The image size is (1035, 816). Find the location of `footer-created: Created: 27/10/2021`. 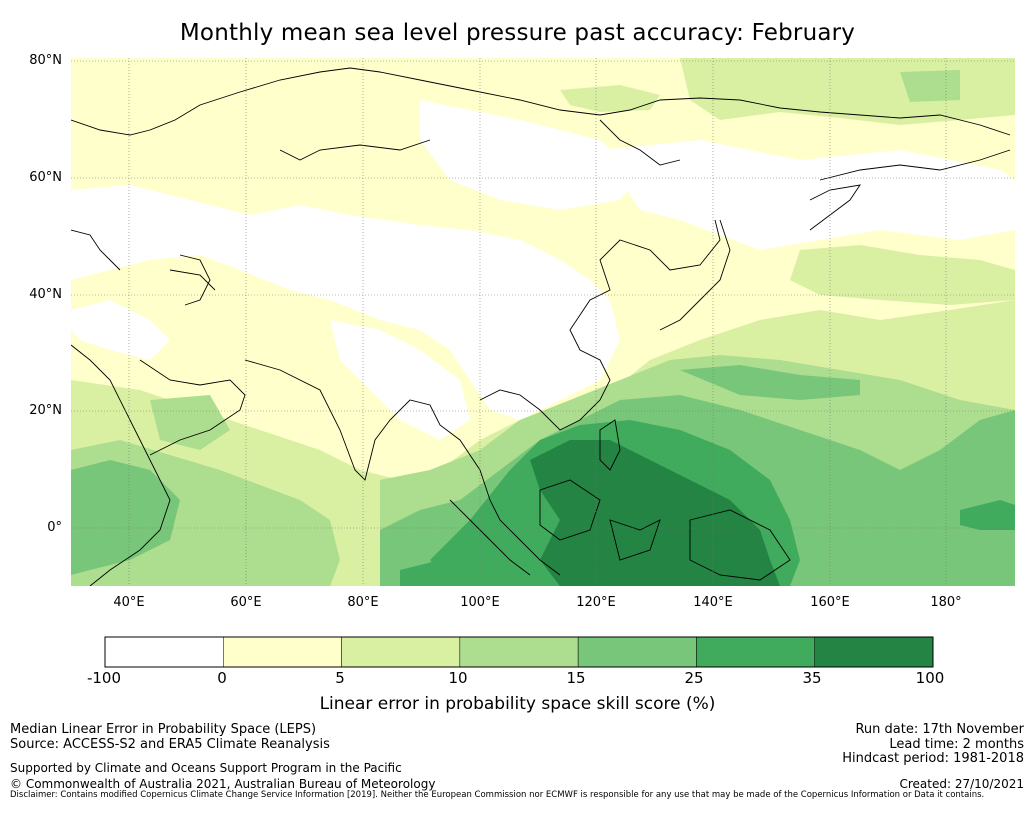

footer-created: Created: 27/10/2021 is located at coordinates (961, 784).